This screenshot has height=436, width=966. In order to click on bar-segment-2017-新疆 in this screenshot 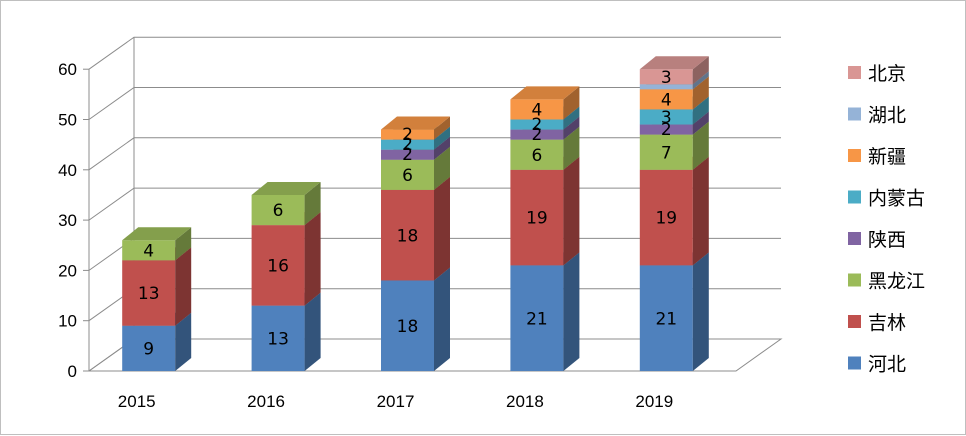, I will do `click(415, 128)`.